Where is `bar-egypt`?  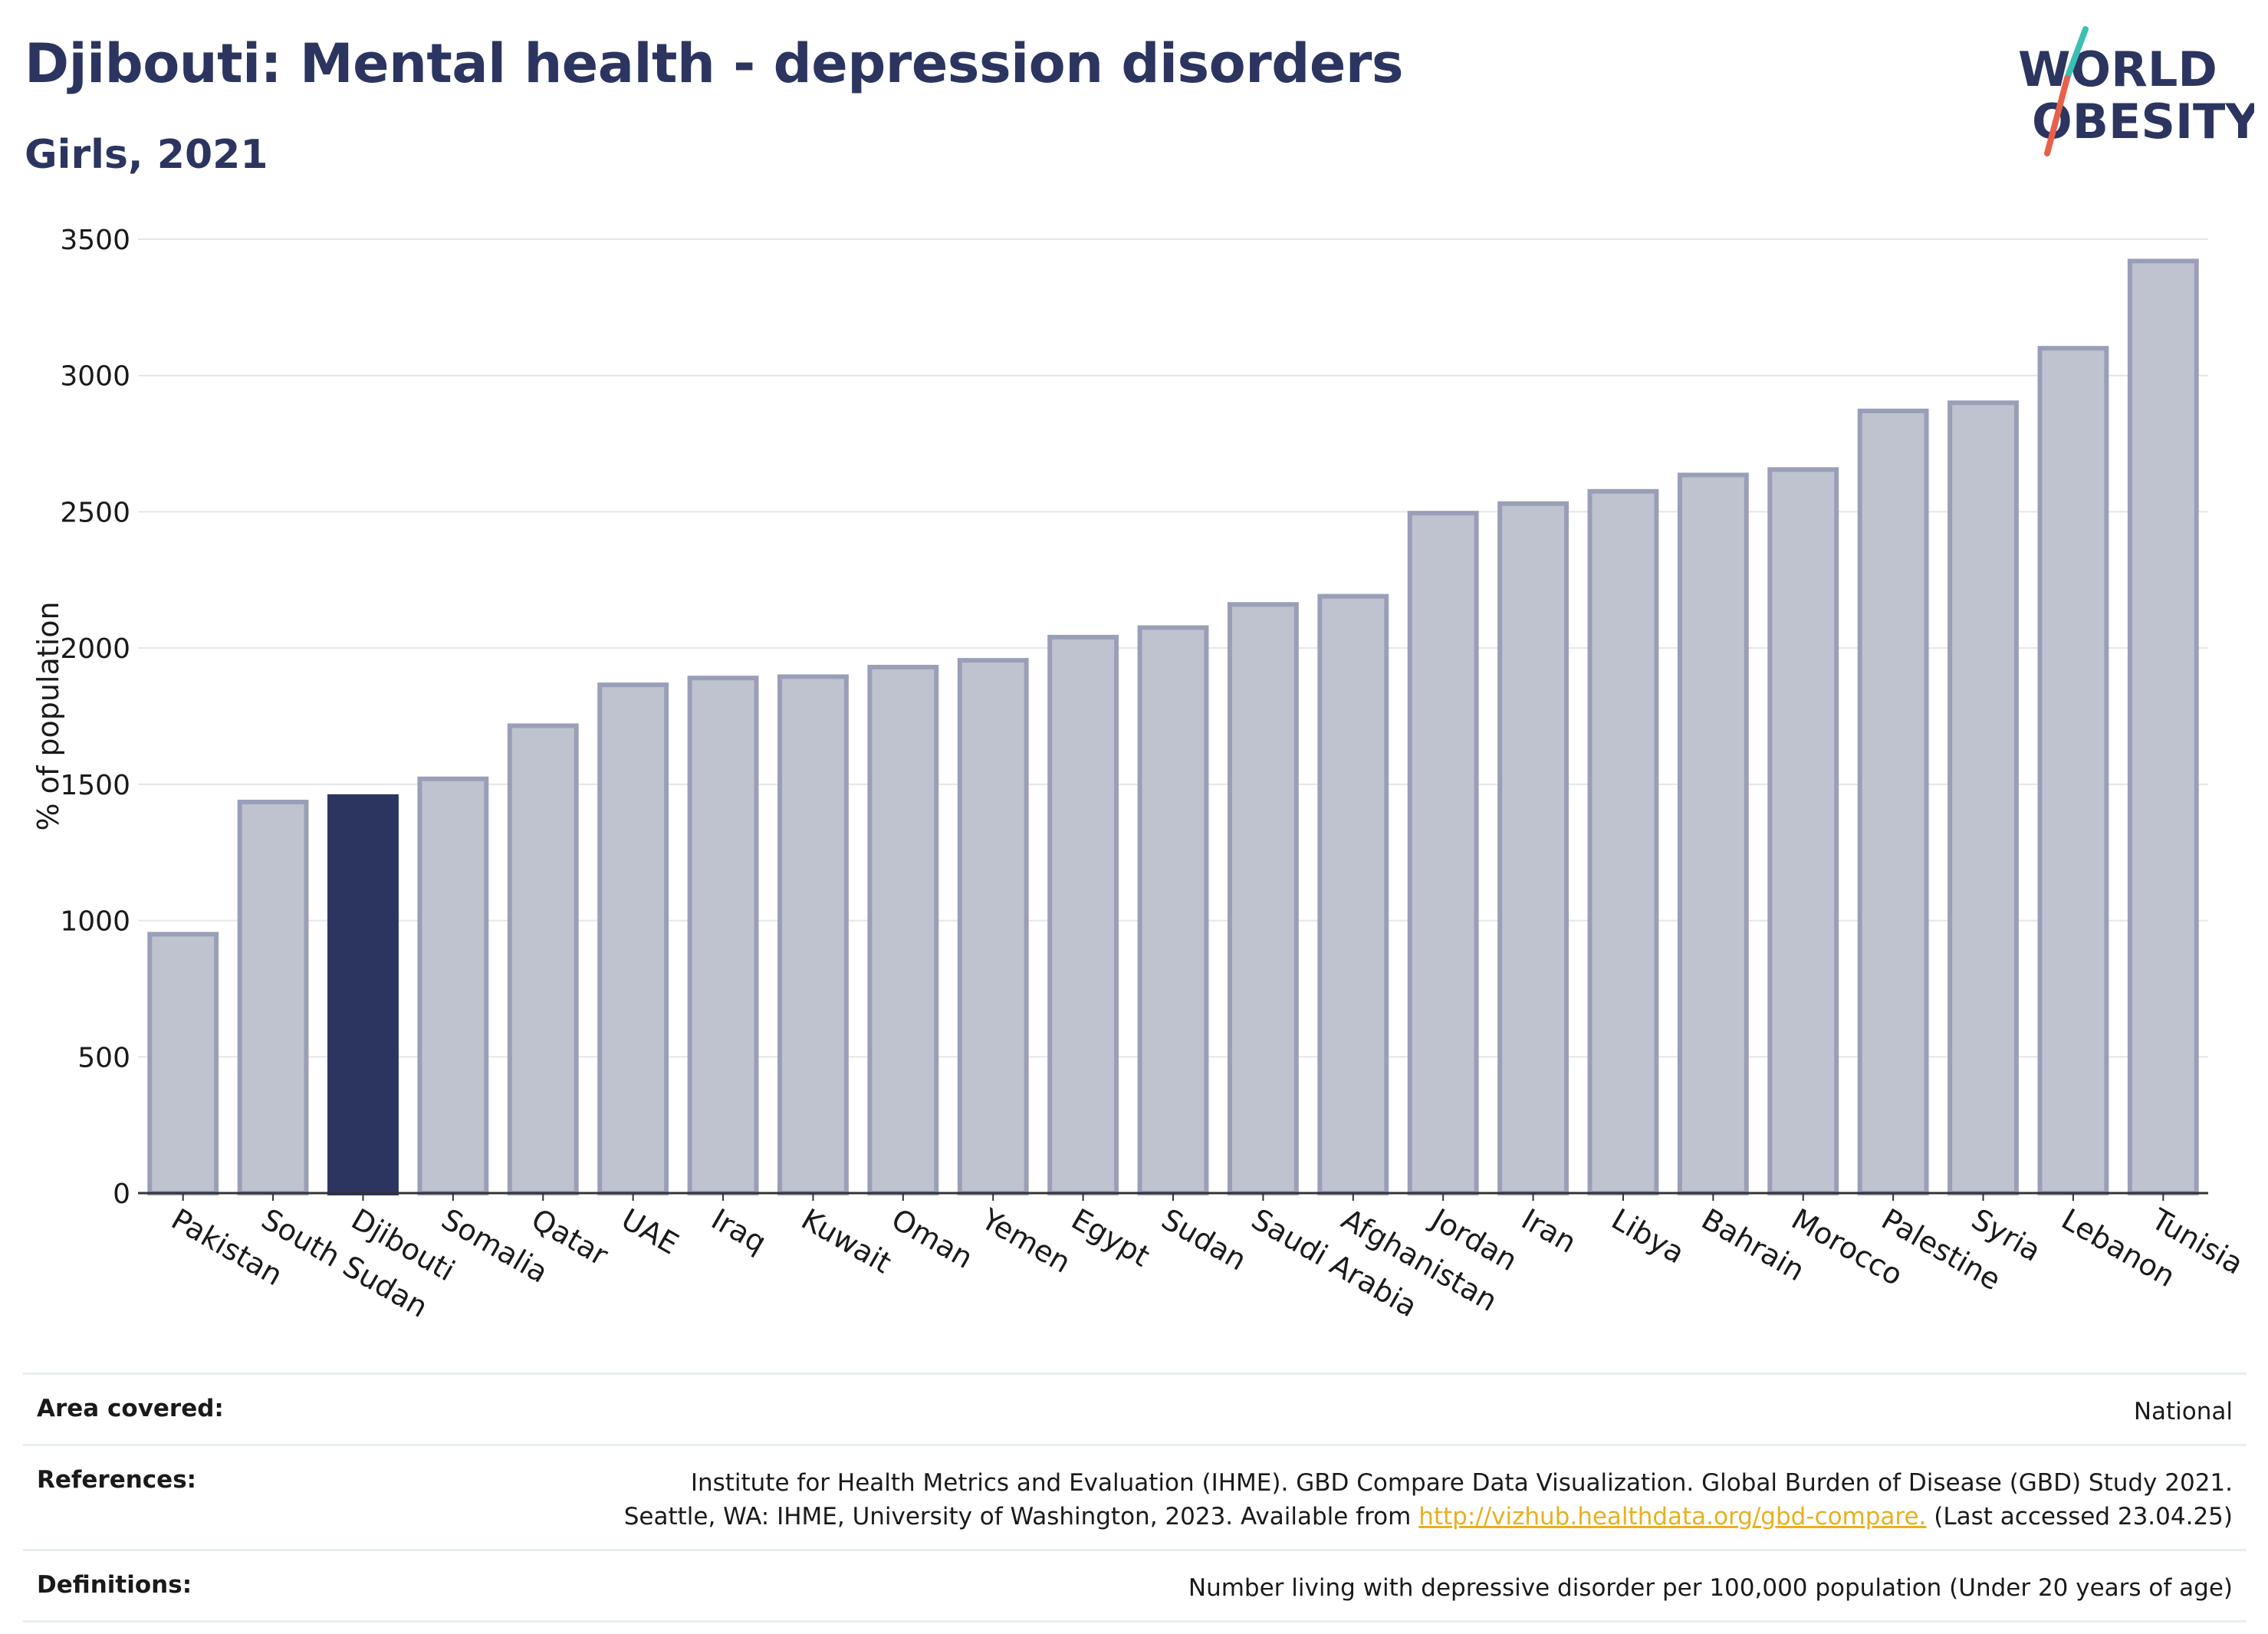
bar-egypt is located at coordinates (1083, 915).